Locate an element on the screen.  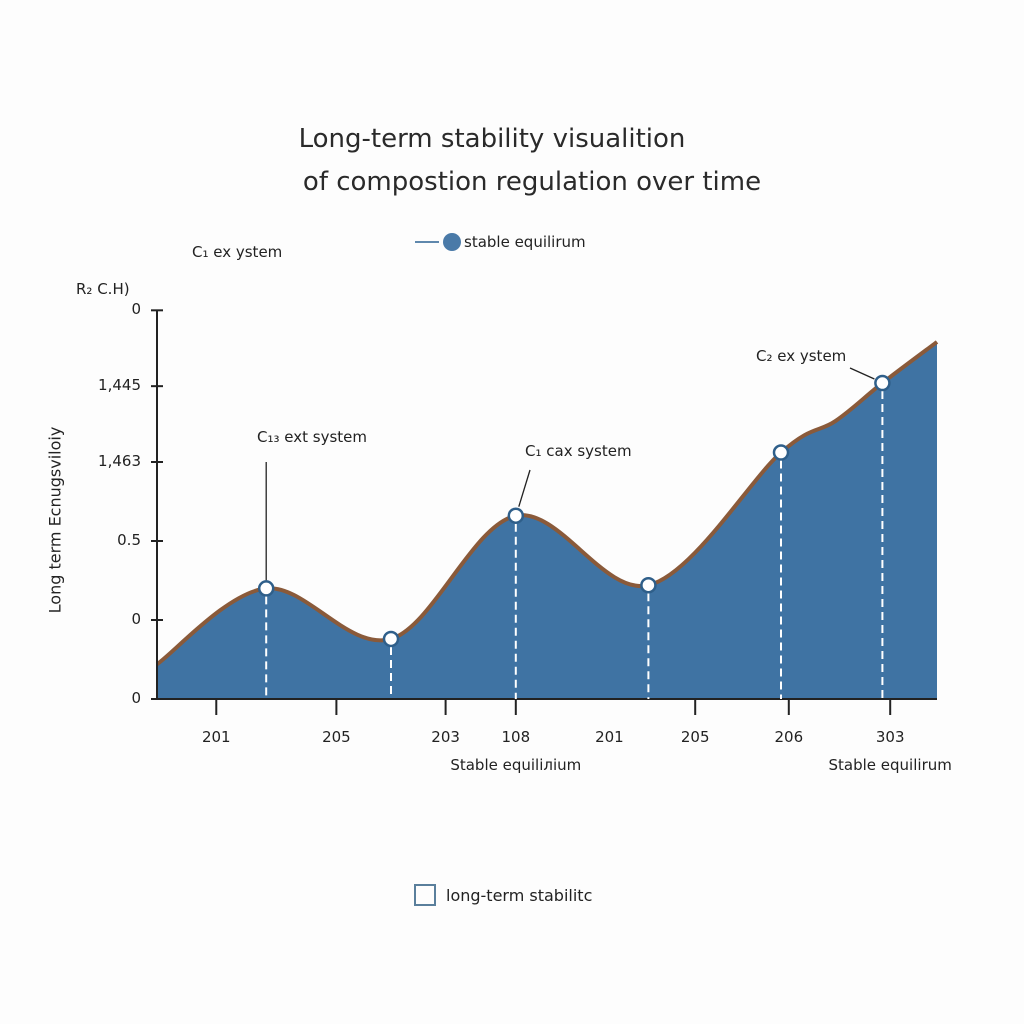
annotation-label: C₁₃ ext system is located at coordinates (312, 437).